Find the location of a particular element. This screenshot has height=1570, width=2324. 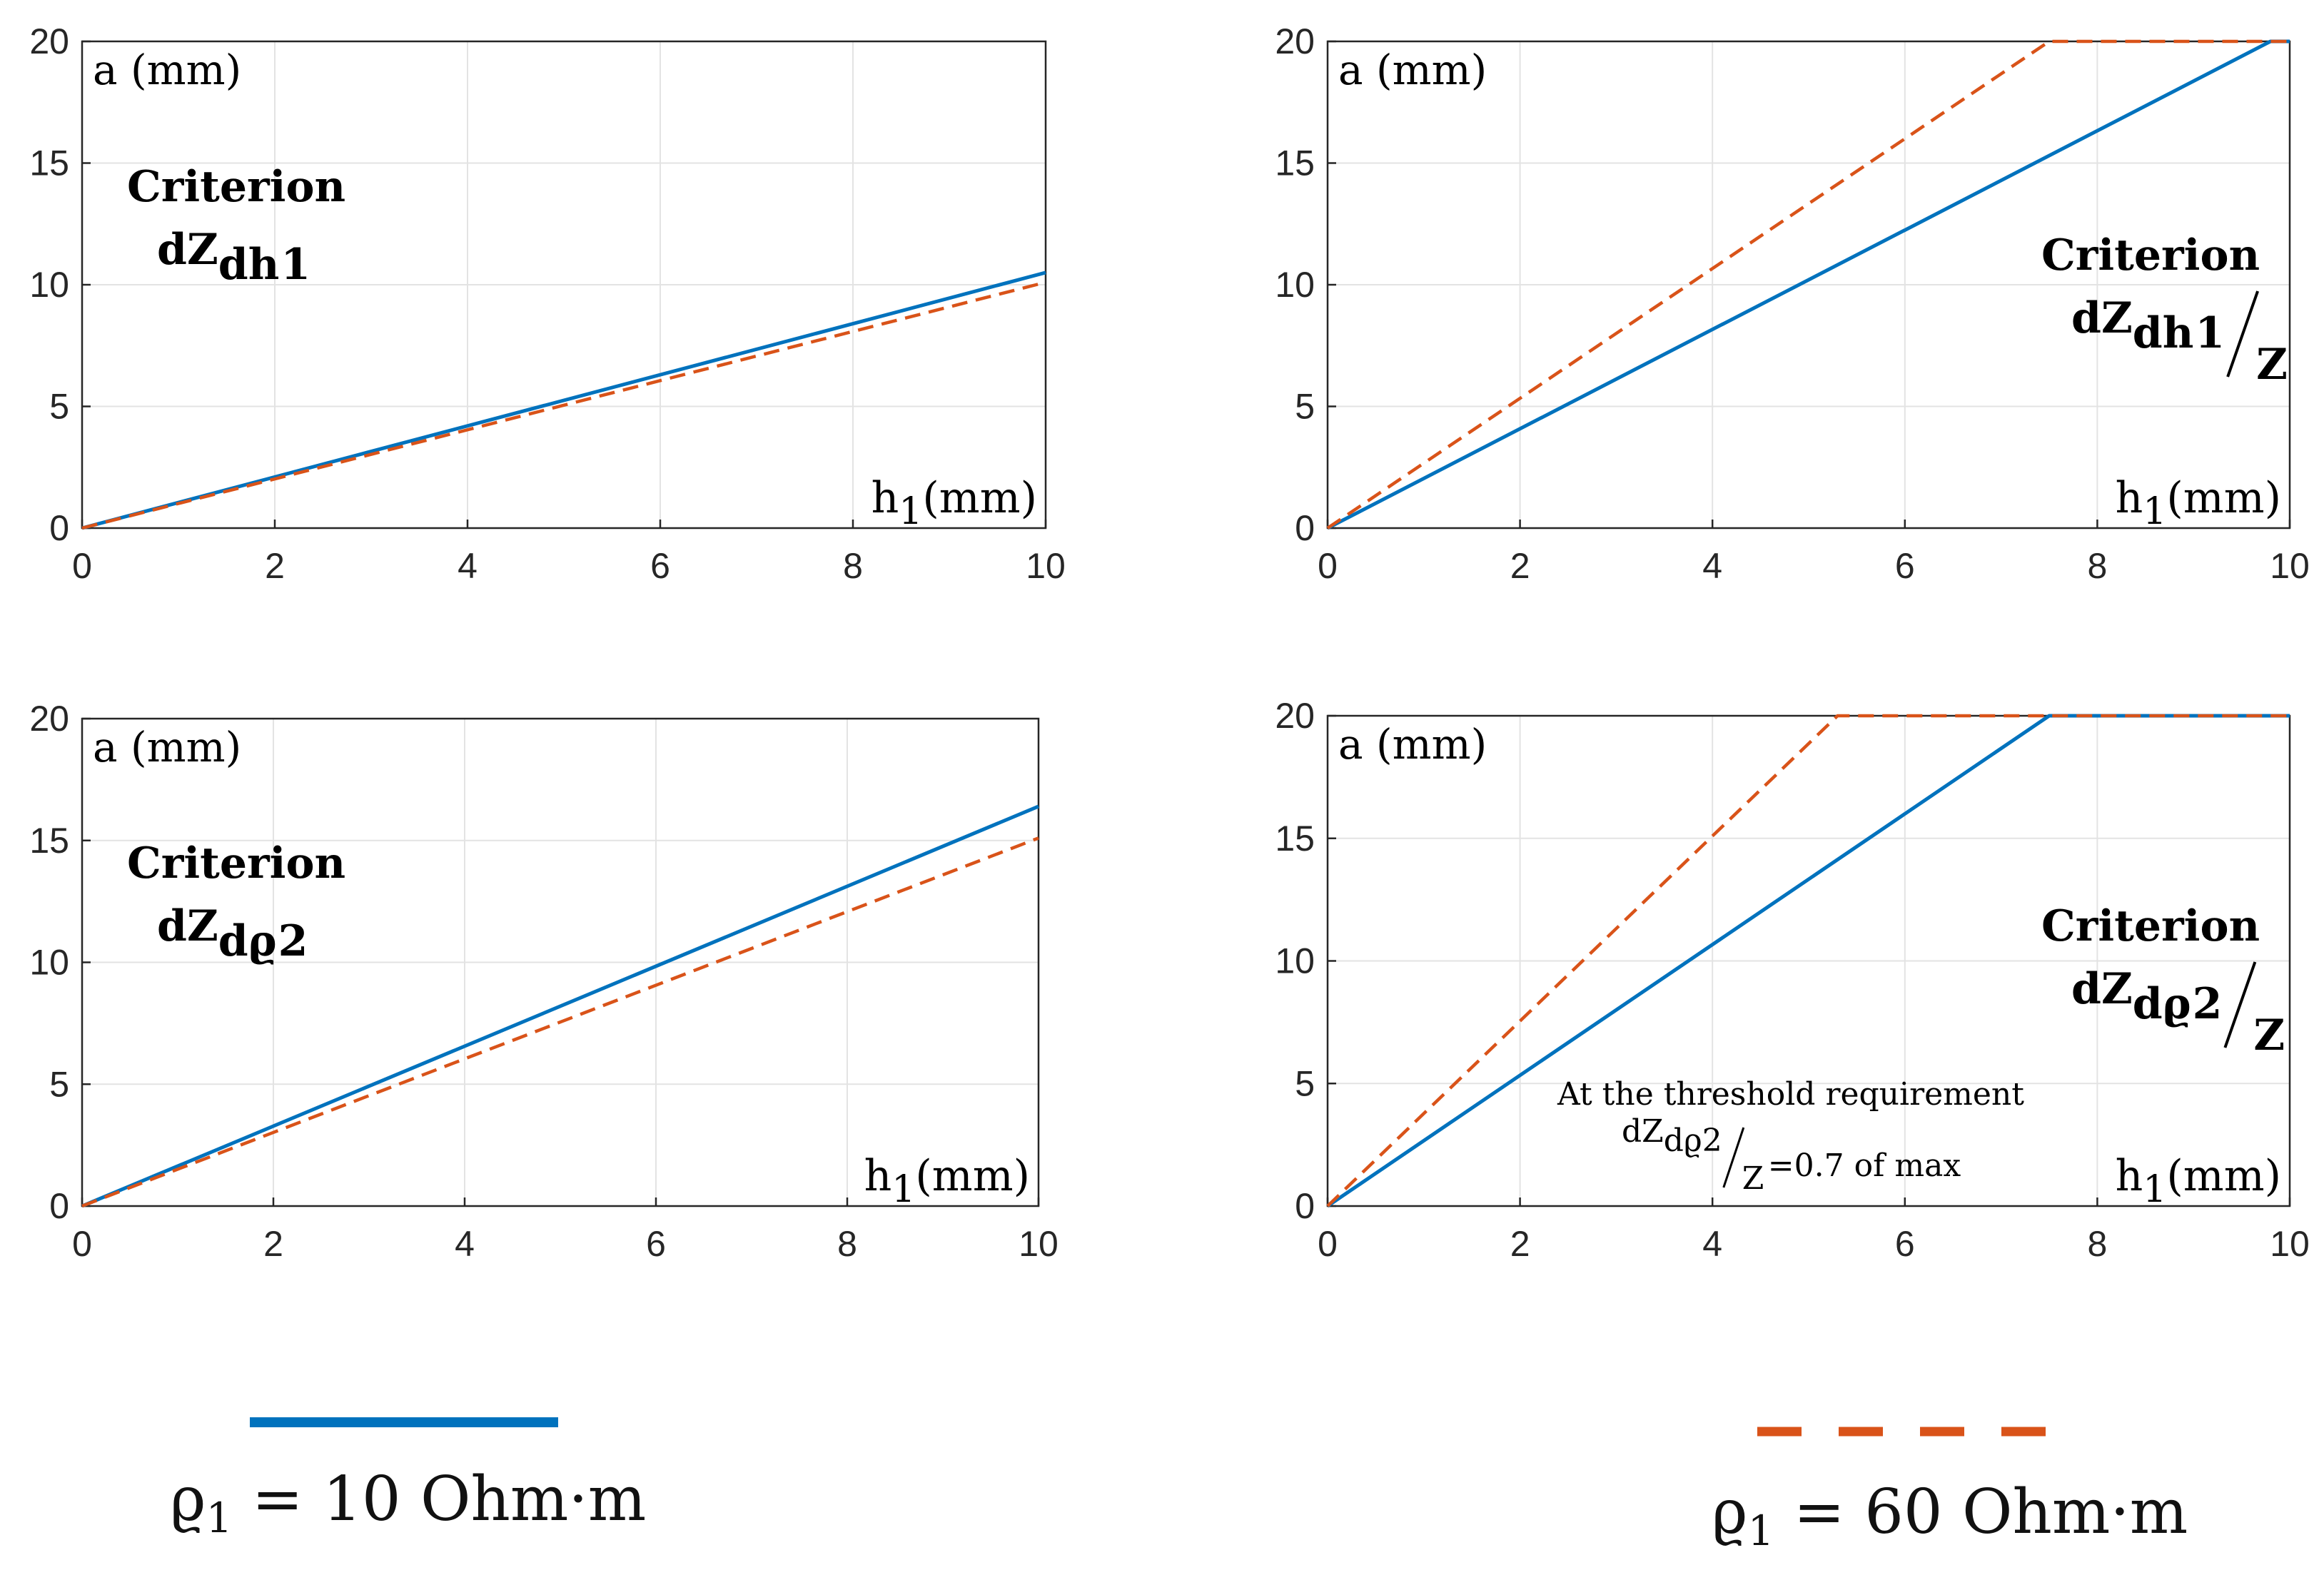

note-dz: dZ is located at coordinates (1643, 1131).